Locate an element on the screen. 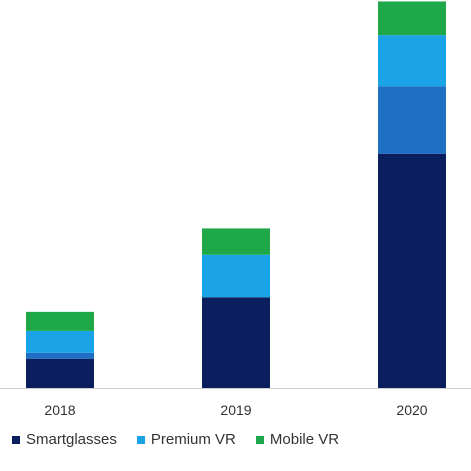 The width and height of the screenshot is (471, 471). legend-item: Mobile VR is located at coordinates (297, 439).